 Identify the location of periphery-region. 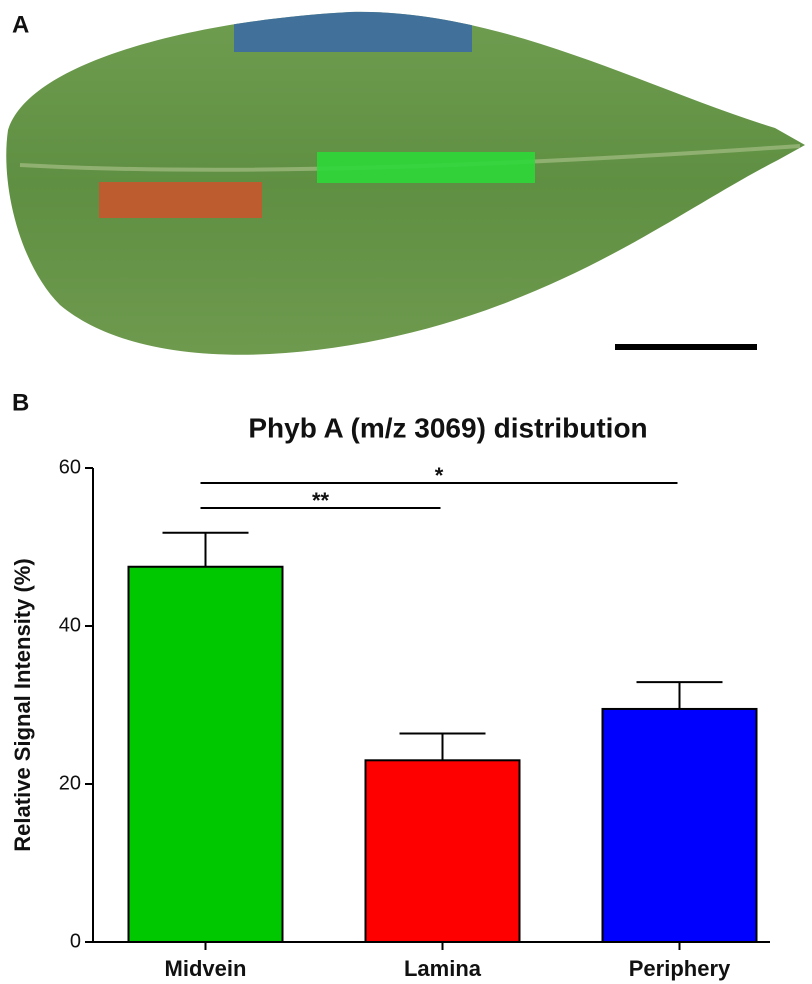
(353, 31).